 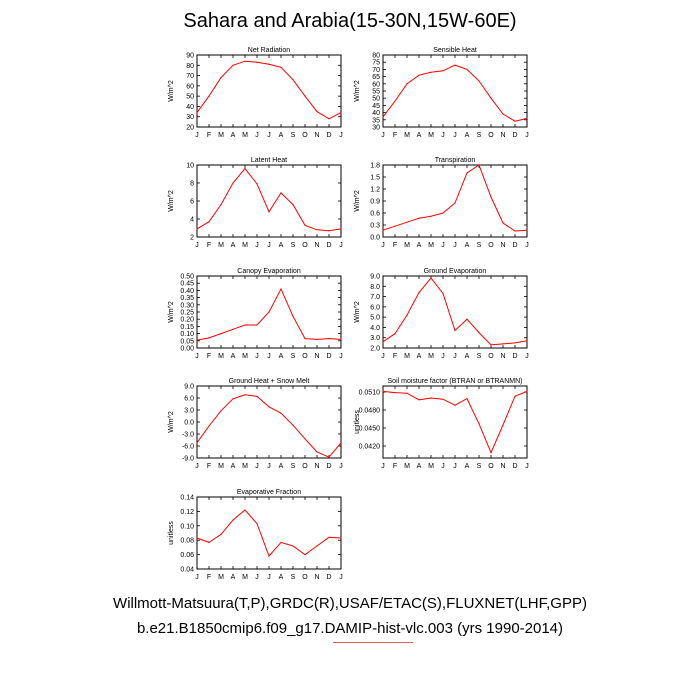 What do you see at coordinates (370, 393) in the screenshot?
I see `y-tick-label: 0.0510` at bounding box center [370, 393].